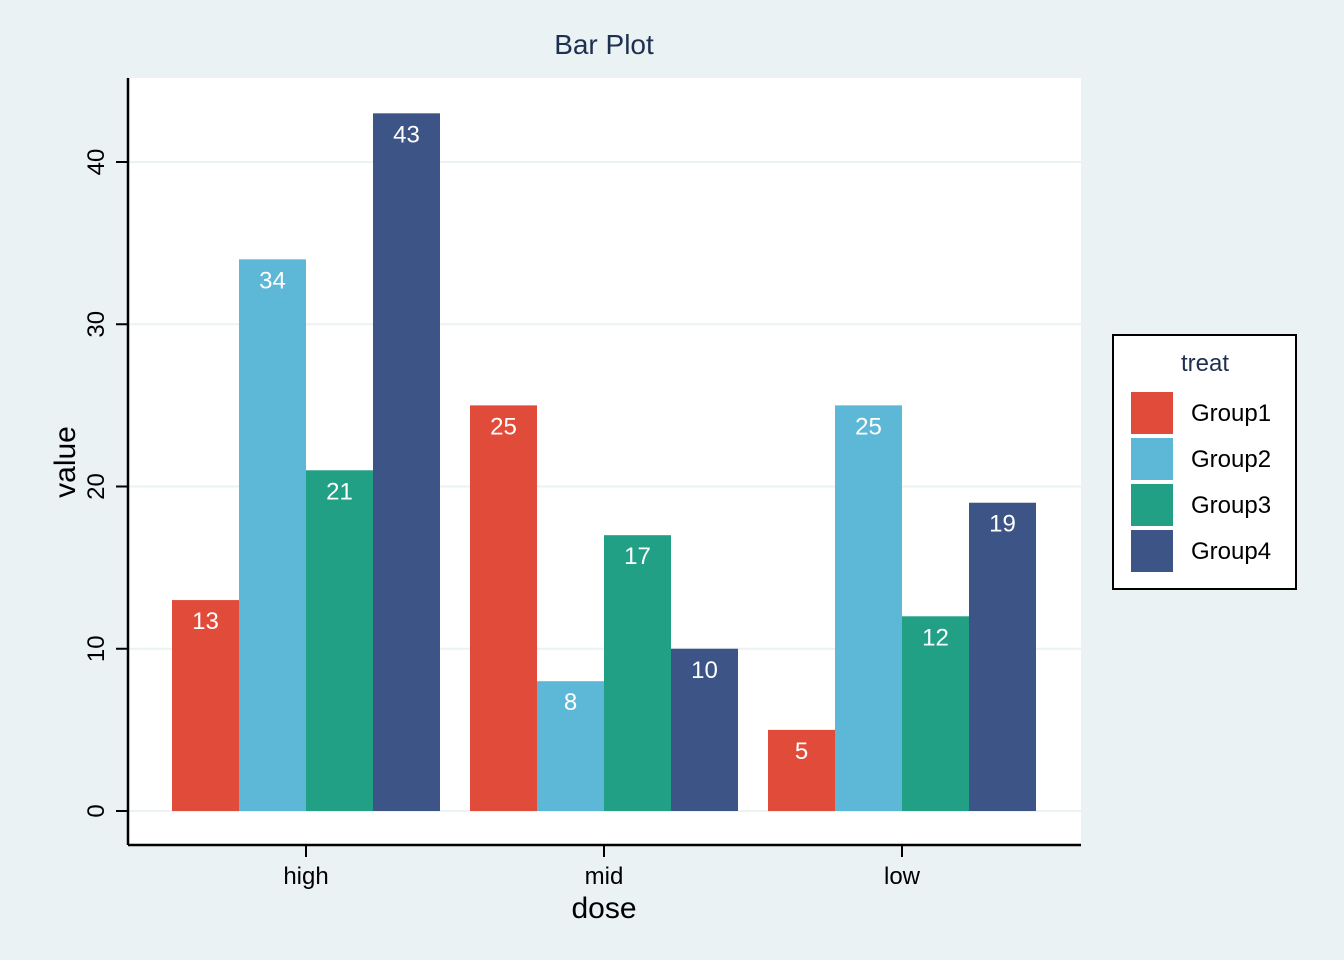  Describe the element at coordinates (205, 705) in the screenshot. I see `bar-group1-high` at that location.